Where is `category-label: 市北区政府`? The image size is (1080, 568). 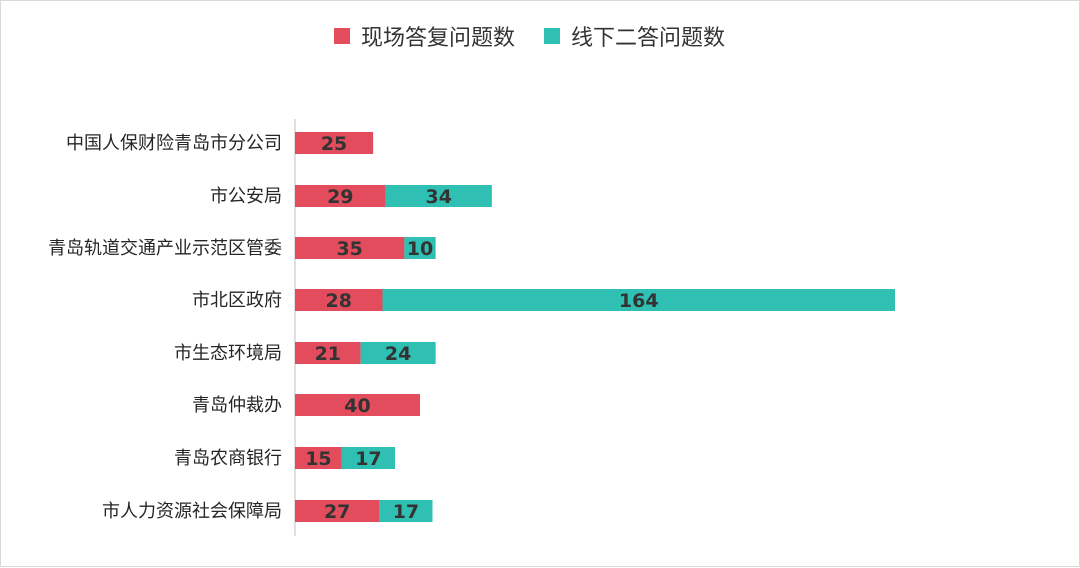 category-label: 市北区政府 is located at coordinates (237, 300).